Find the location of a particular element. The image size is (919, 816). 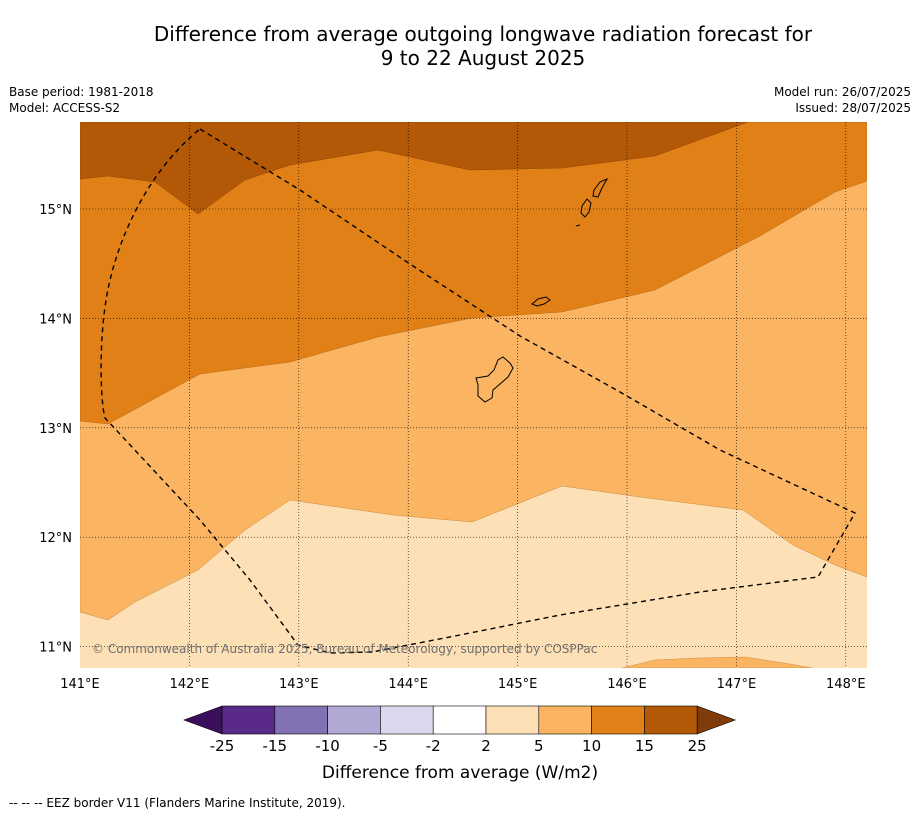

band-5-10-south is located at coordinates (717, 662).